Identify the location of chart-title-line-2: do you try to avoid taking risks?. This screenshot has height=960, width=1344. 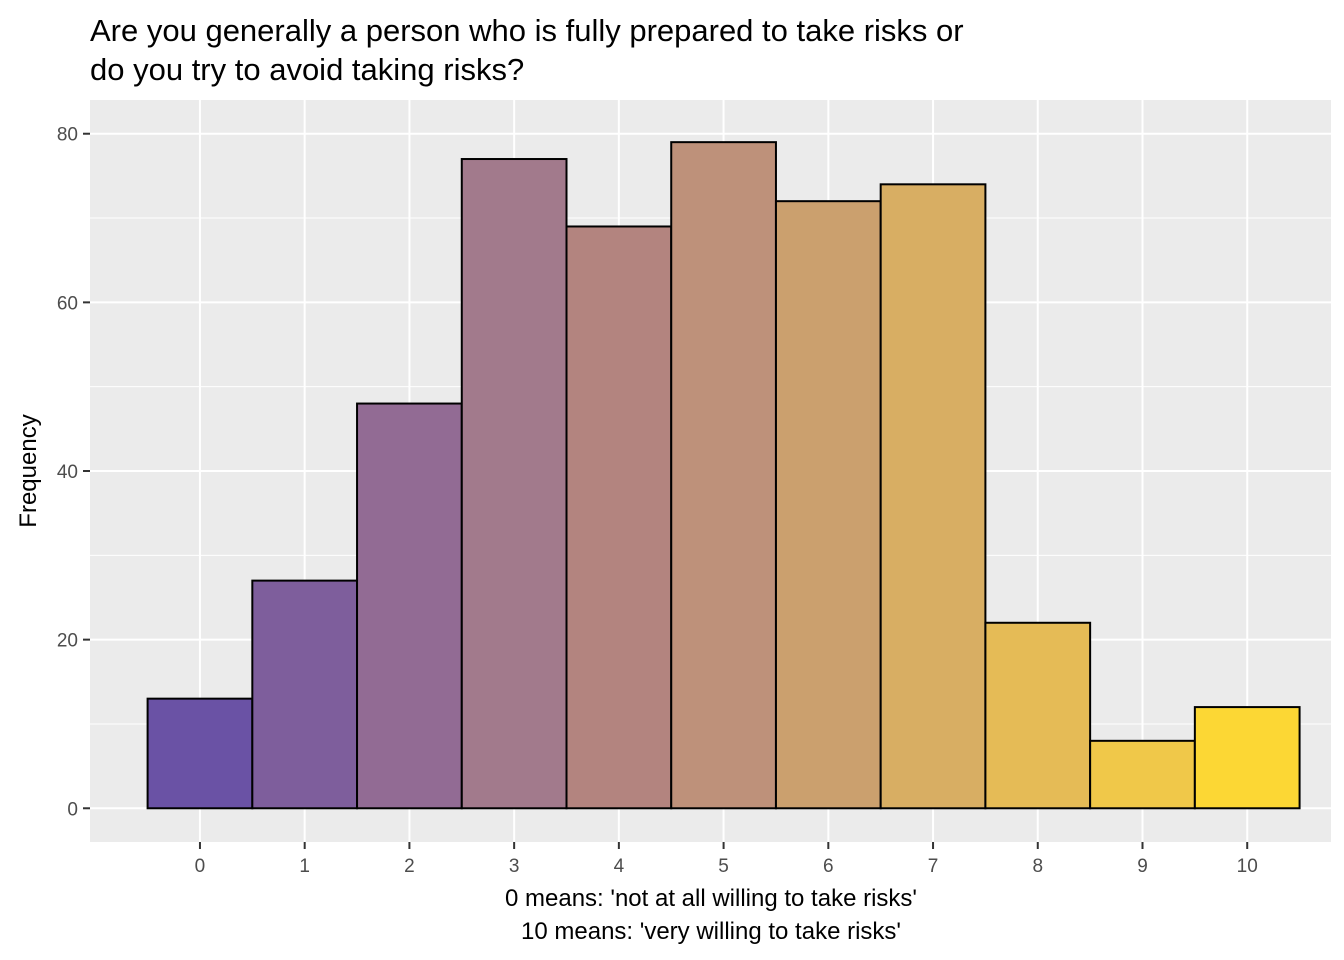
(307, 69).